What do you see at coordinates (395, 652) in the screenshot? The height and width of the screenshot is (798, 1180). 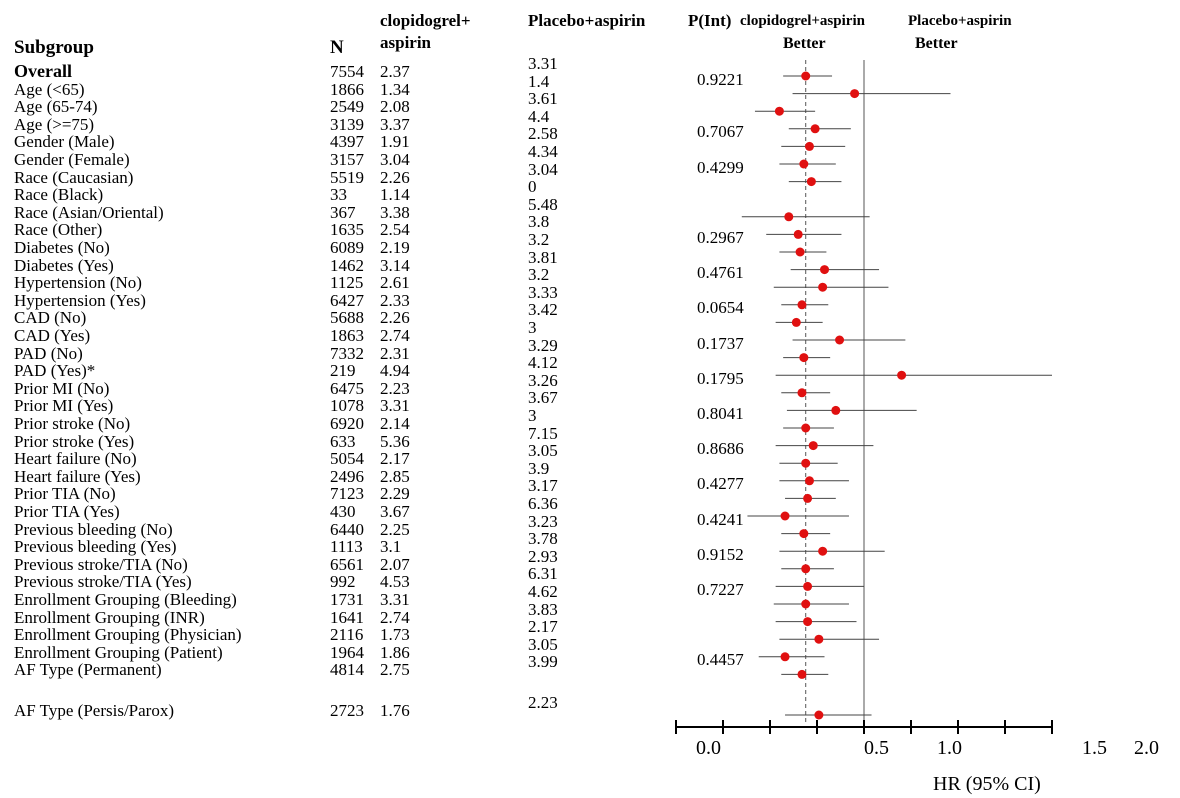 I see `clop-value: 1.86` at bounding box center [395, 652].